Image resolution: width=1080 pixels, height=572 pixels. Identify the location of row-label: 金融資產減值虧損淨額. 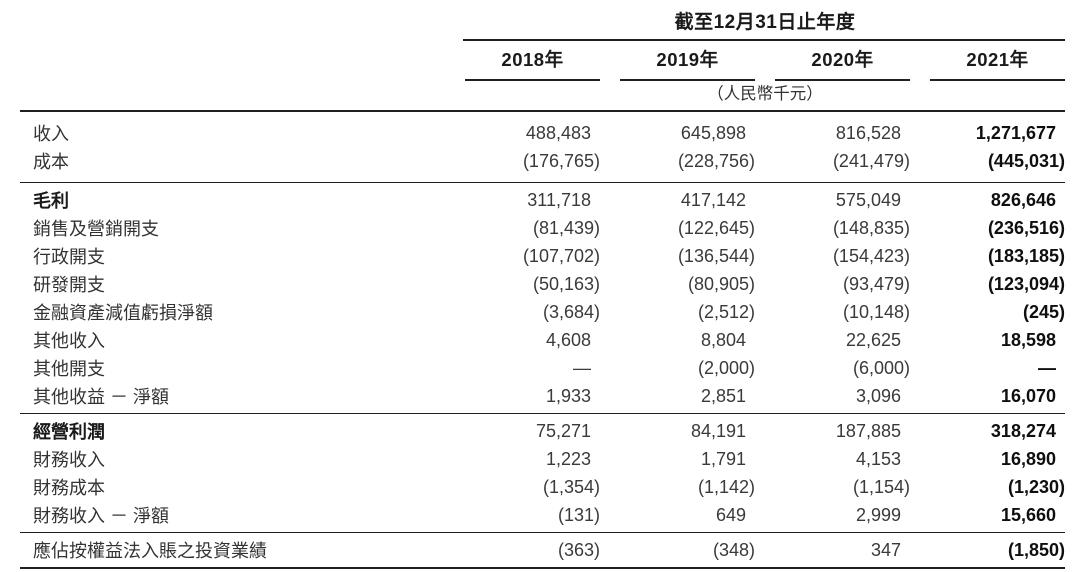
(123, 313).